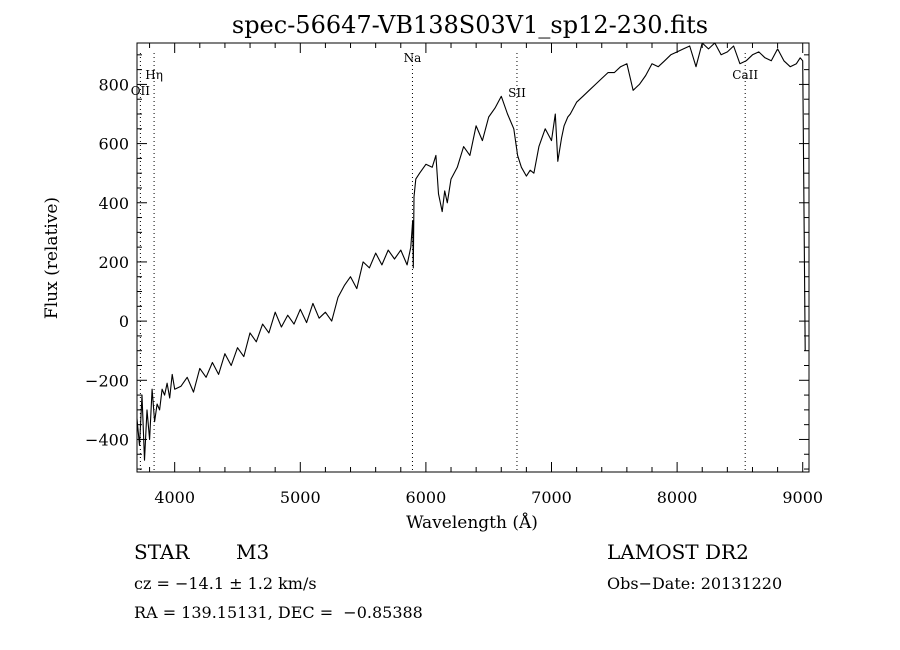 The width and height of the screenshot is (900, 650). Describe the element at coordinates (745, 75) in the screenshot. I see `spectral-line-label: CaII` at that location.